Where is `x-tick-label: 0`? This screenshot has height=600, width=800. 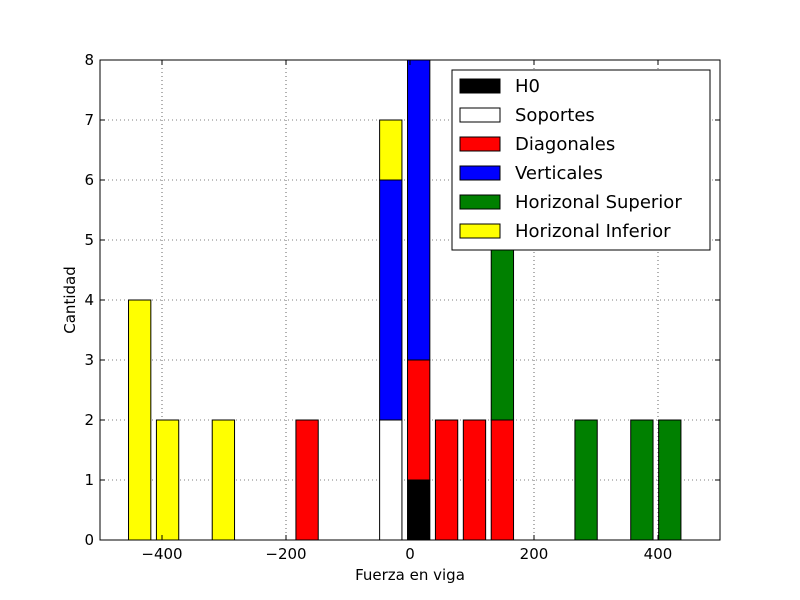 x-tick-label: 0 is located at coordinates (410, 554).